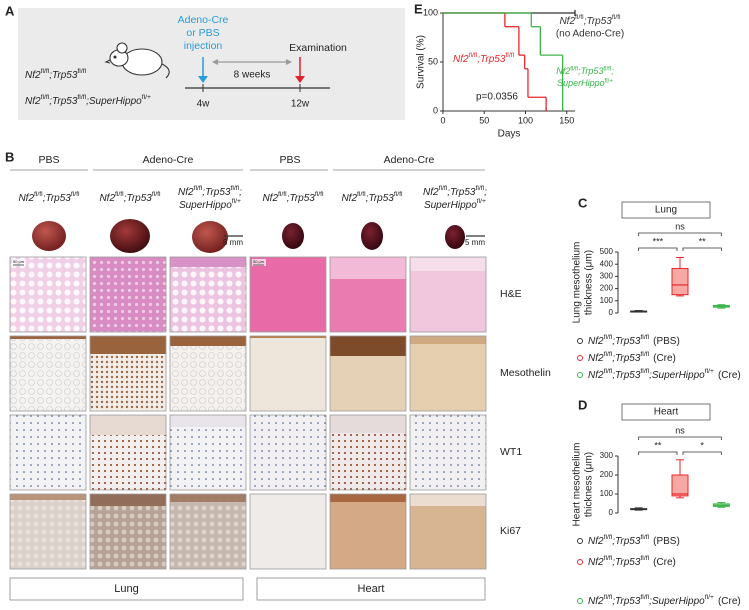  What do you see at coordinates (137, 60) in the screenshot?
I see `mouse-icon` at bounding box center [137, 60].